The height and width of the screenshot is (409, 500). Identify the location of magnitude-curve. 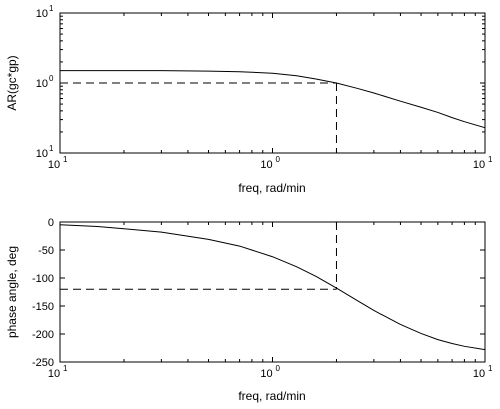
(273, 99).